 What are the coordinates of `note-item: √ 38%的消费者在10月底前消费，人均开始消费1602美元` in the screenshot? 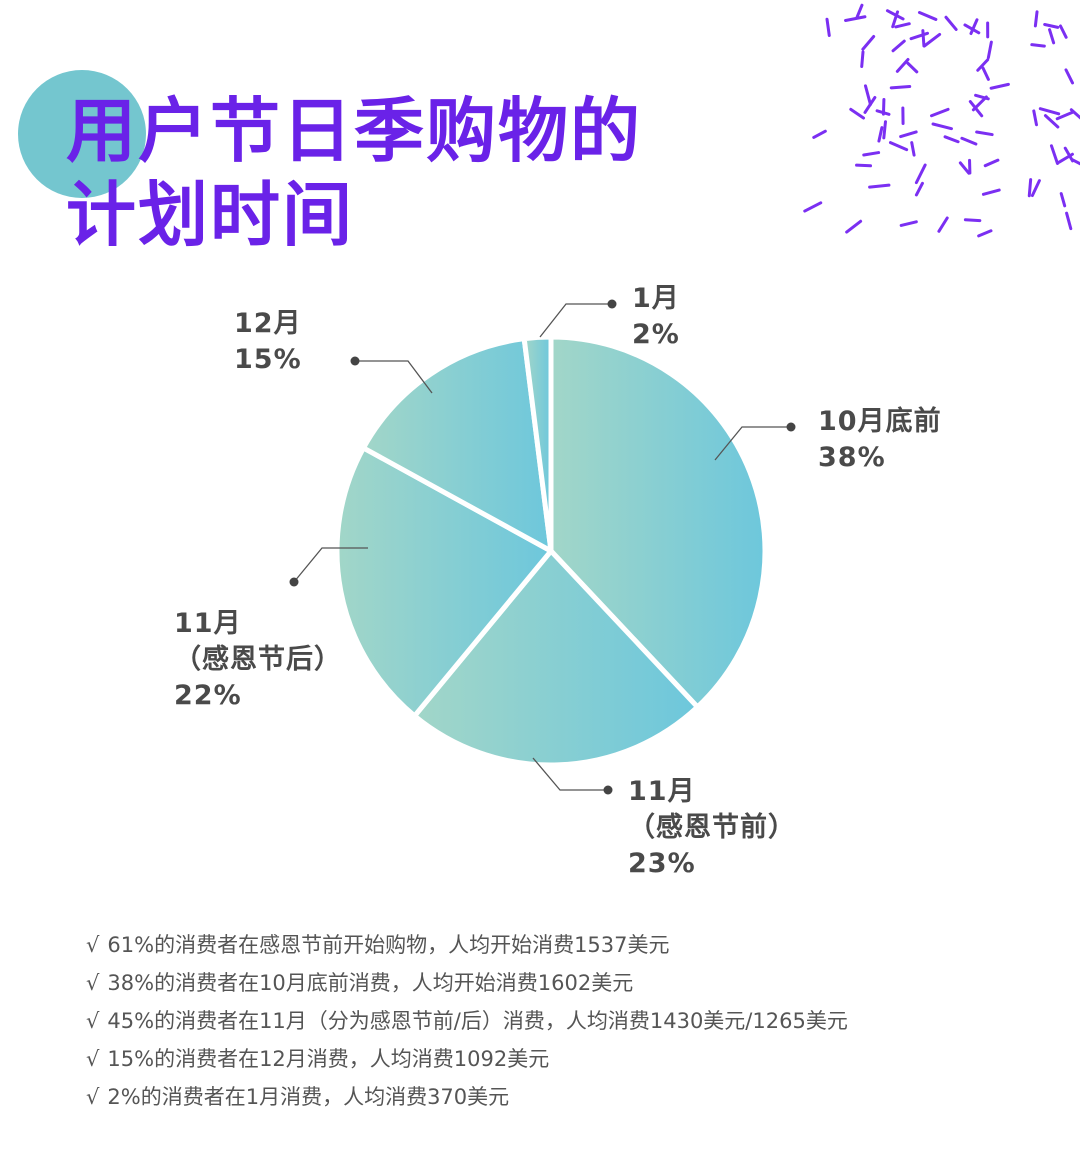 It's located at (467, 983).